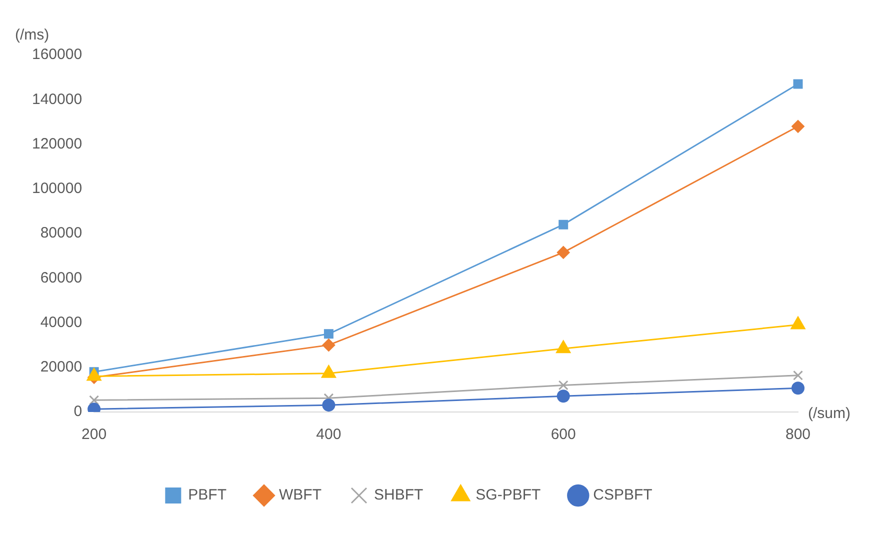 This screenshot has height=533, width=878. What do you see at coordinates (61, 322) in the screenshot?
I see `y-tick-label: 40000` at bounding box center [61, 322].